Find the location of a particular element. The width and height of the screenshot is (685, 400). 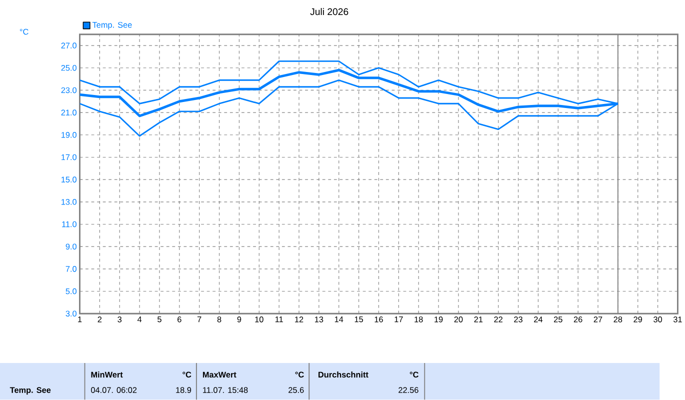

x-tick-label: 22 is located at coordinates (498, 319).